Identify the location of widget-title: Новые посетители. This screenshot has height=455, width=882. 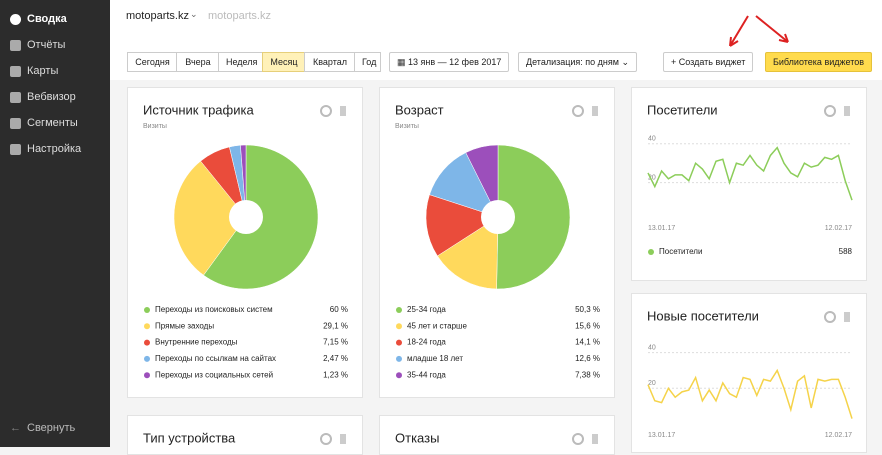
(703, 315).